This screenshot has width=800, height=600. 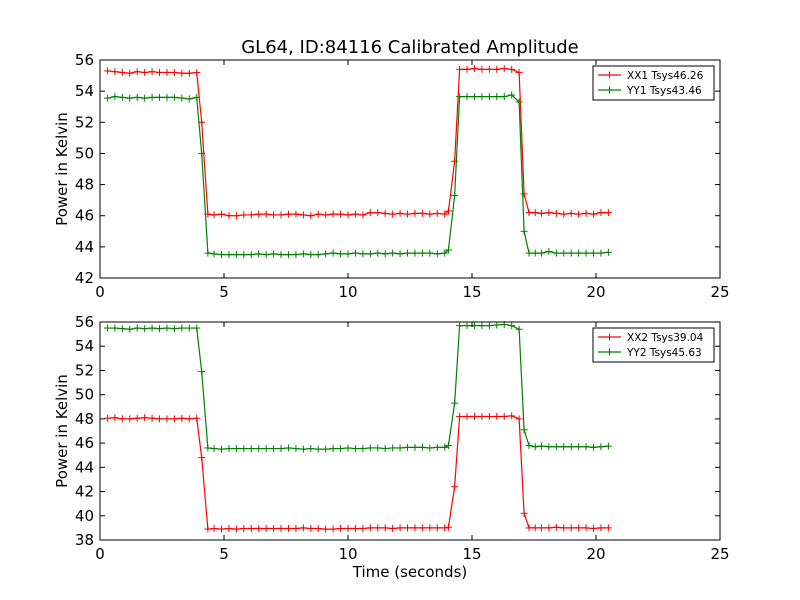 What do you see at coordinates (84, 540) in the screenshot?
I see `y-tick-label: 38` at bounding box center [84, 540].